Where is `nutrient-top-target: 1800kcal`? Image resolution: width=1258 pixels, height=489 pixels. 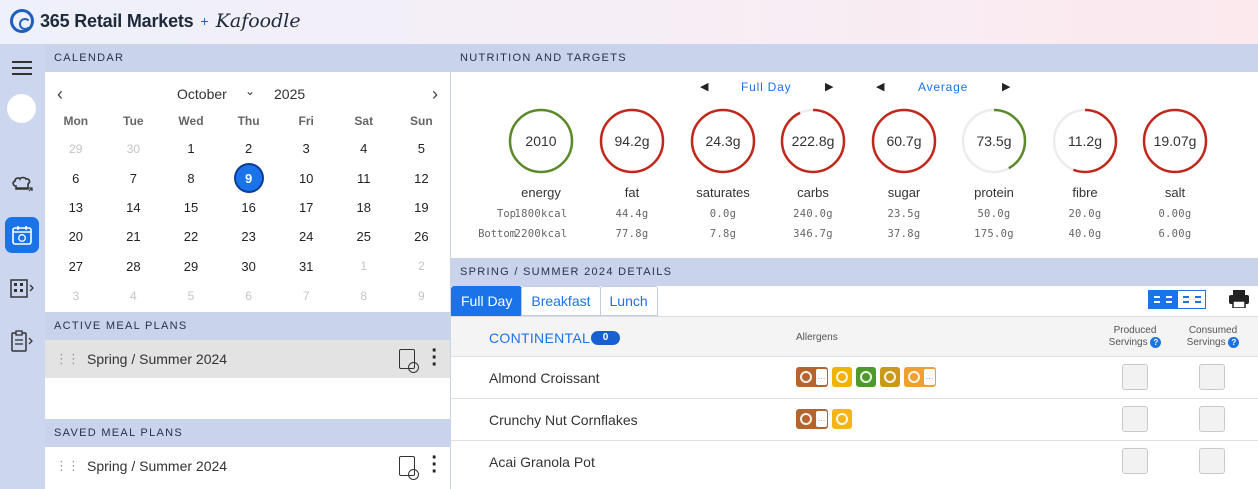
nutrient-top-target: 1800kcal is located at coordinates (541, 214).